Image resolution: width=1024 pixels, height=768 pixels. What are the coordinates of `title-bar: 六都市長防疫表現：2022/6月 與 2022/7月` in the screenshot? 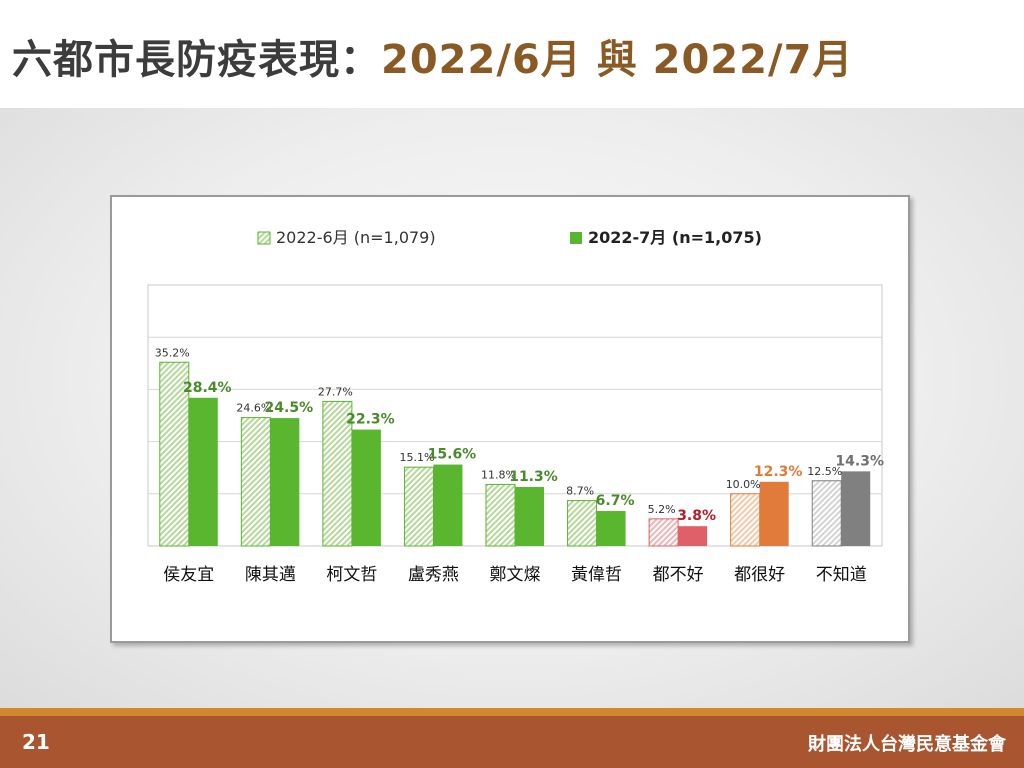 It's located at (512, 54).